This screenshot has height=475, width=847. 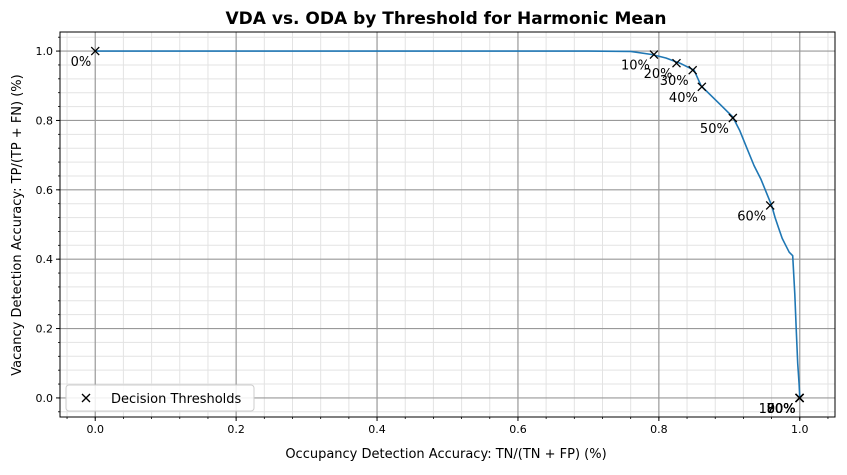 I want to click on threshold-label: 70%, so click(x=781, y=409).